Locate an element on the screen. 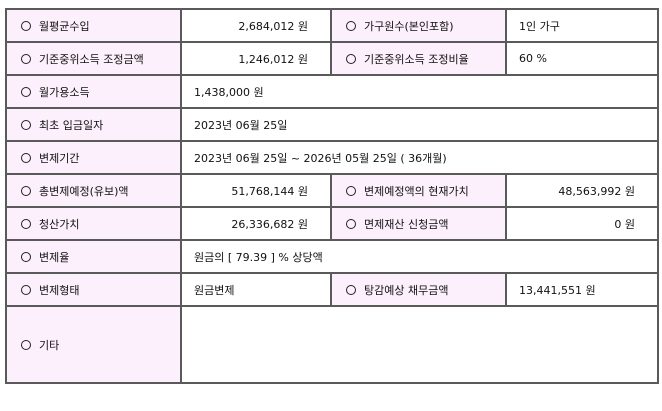 The height and width of the screenshot is (411, 662). row-label: 최초 입금일자 is located at coordinates (93, 124).